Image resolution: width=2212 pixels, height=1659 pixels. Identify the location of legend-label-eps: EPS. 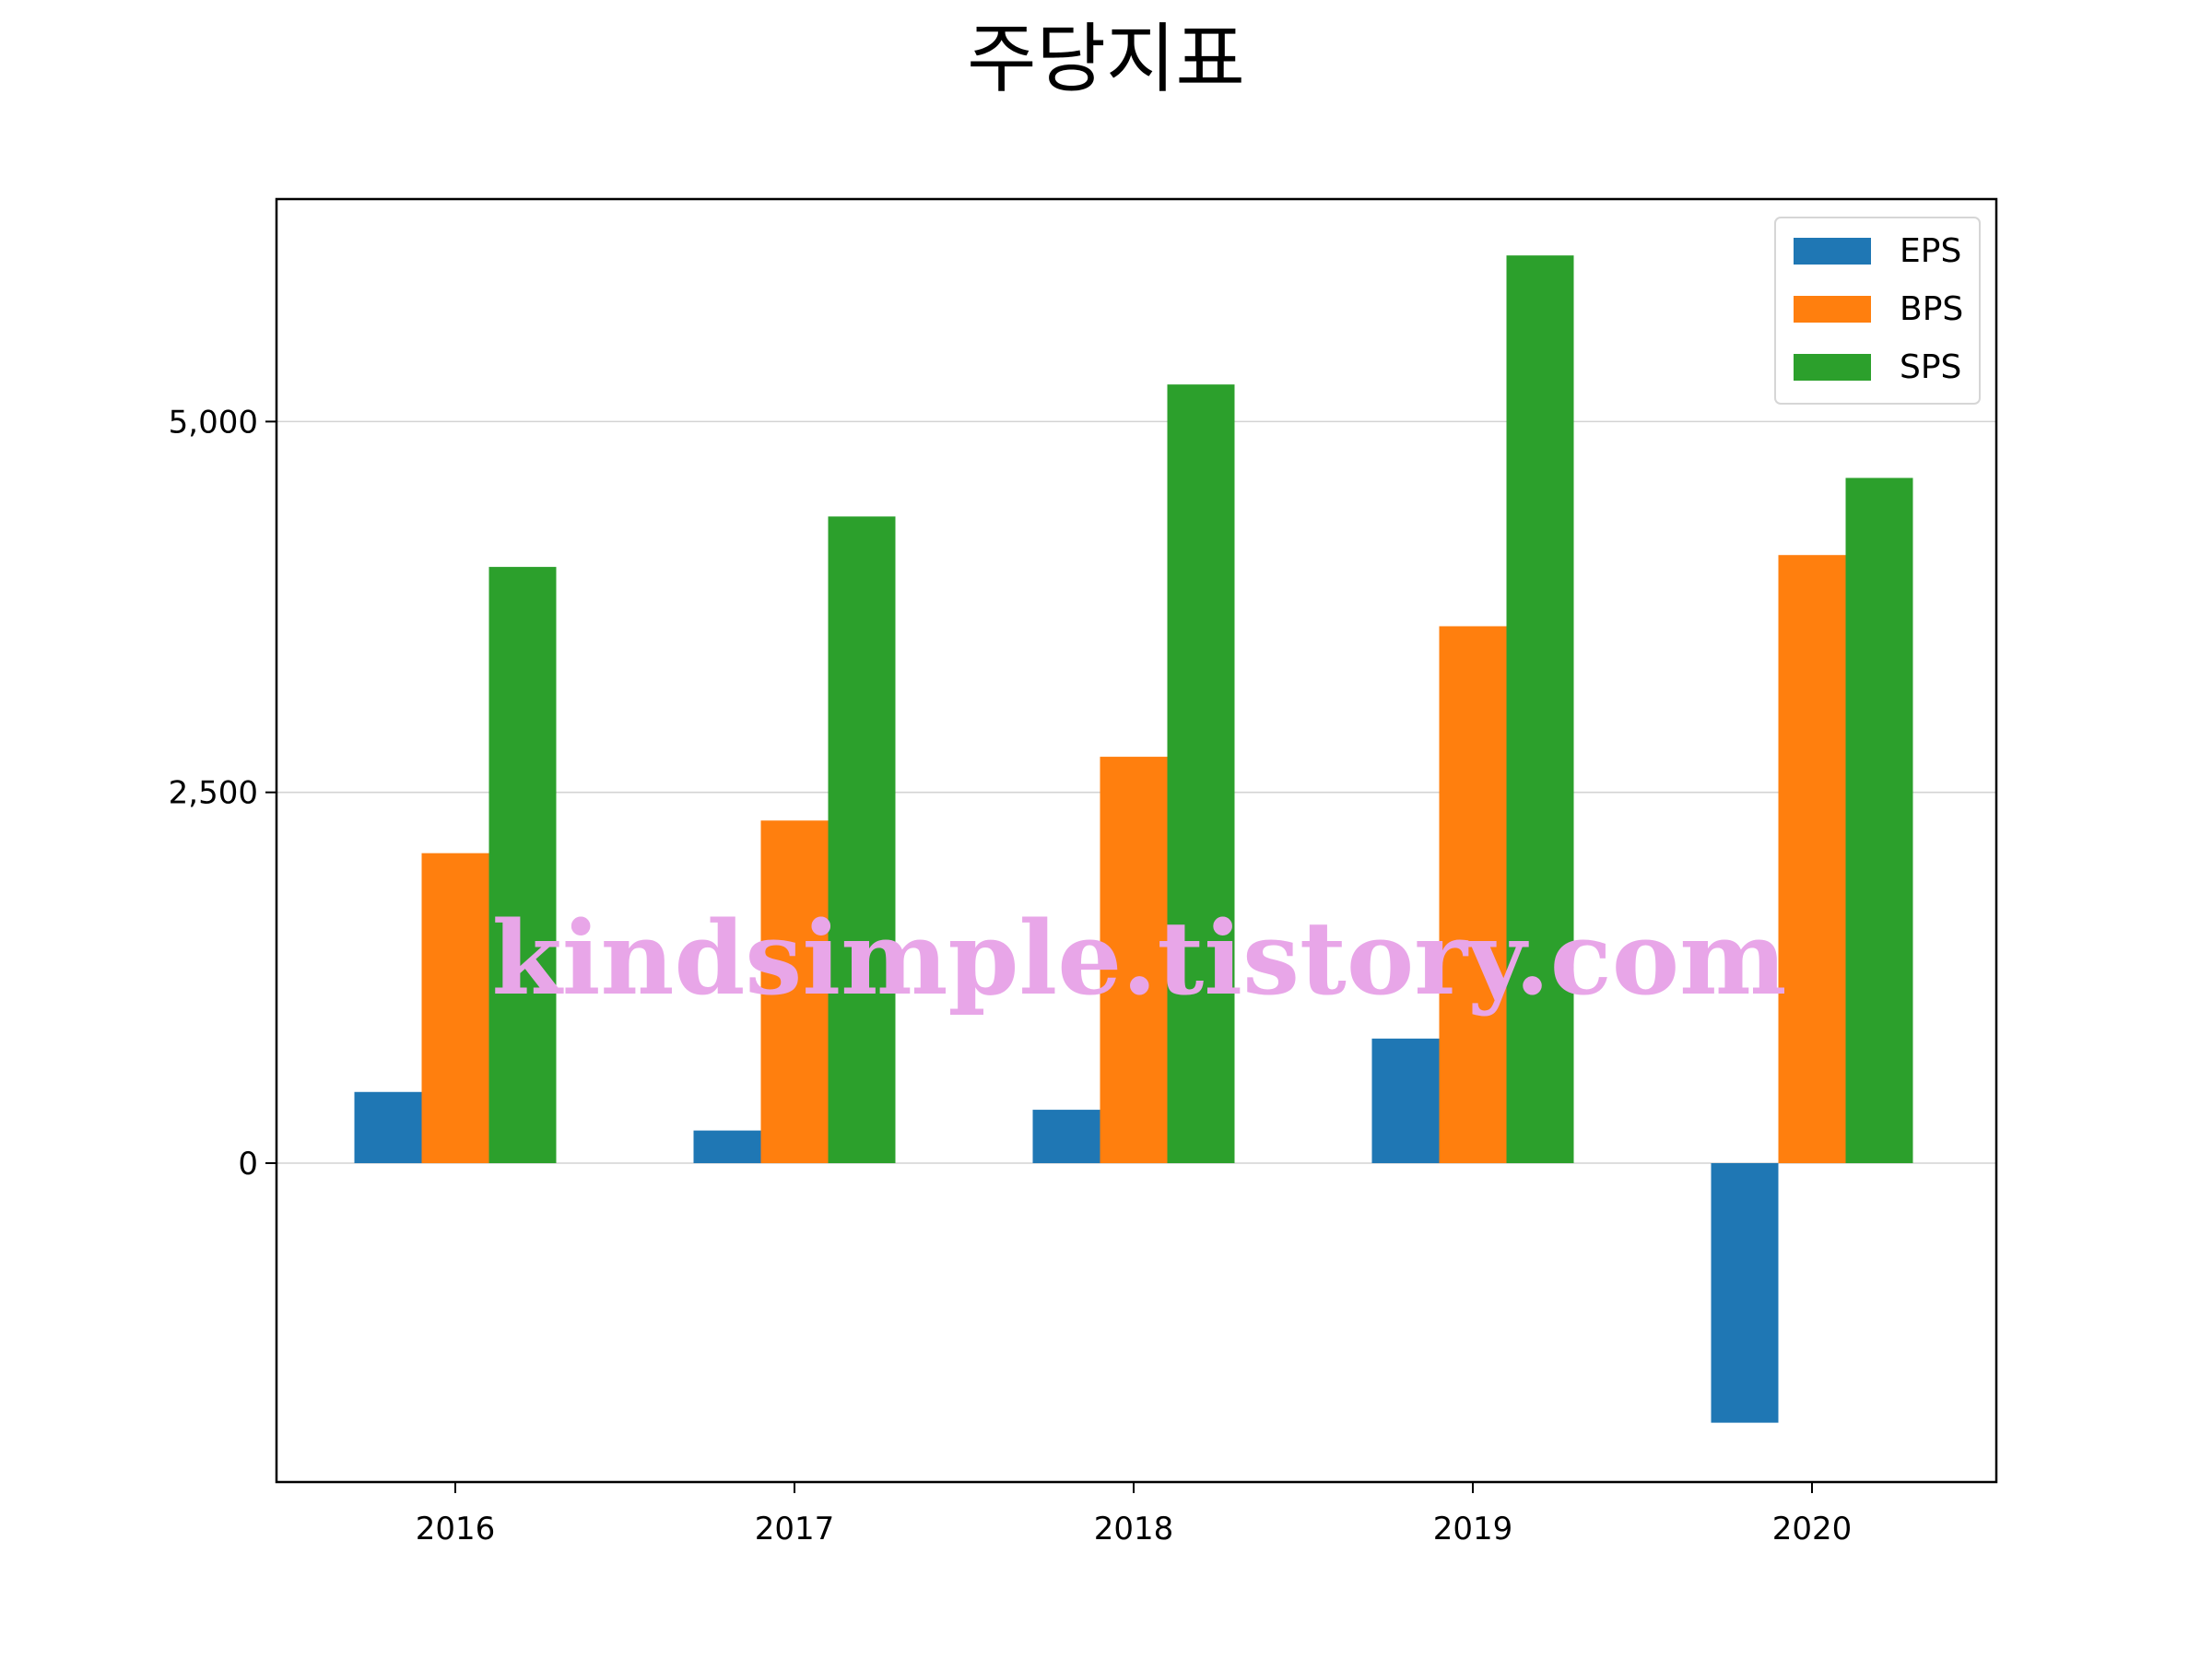
(1930, 251).